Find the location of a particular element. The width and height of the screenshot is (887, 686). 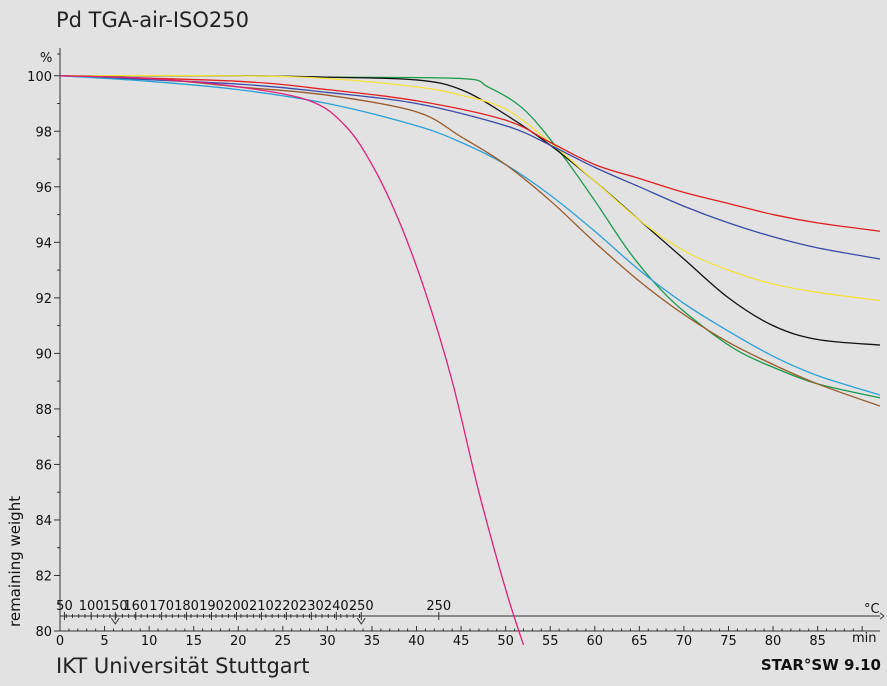

x-unit-label: min is located at coordinates (864, 638).